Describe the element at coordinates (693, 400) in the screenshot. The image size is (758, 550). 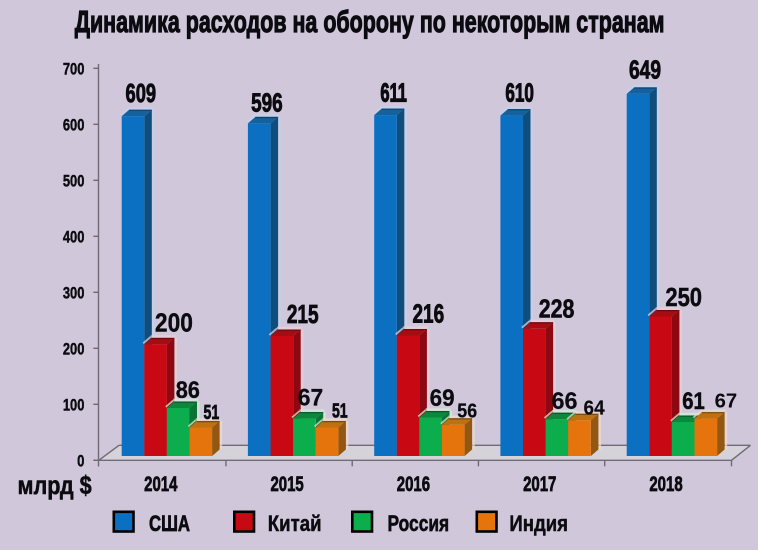
I see `svg-text: 61` at that location.